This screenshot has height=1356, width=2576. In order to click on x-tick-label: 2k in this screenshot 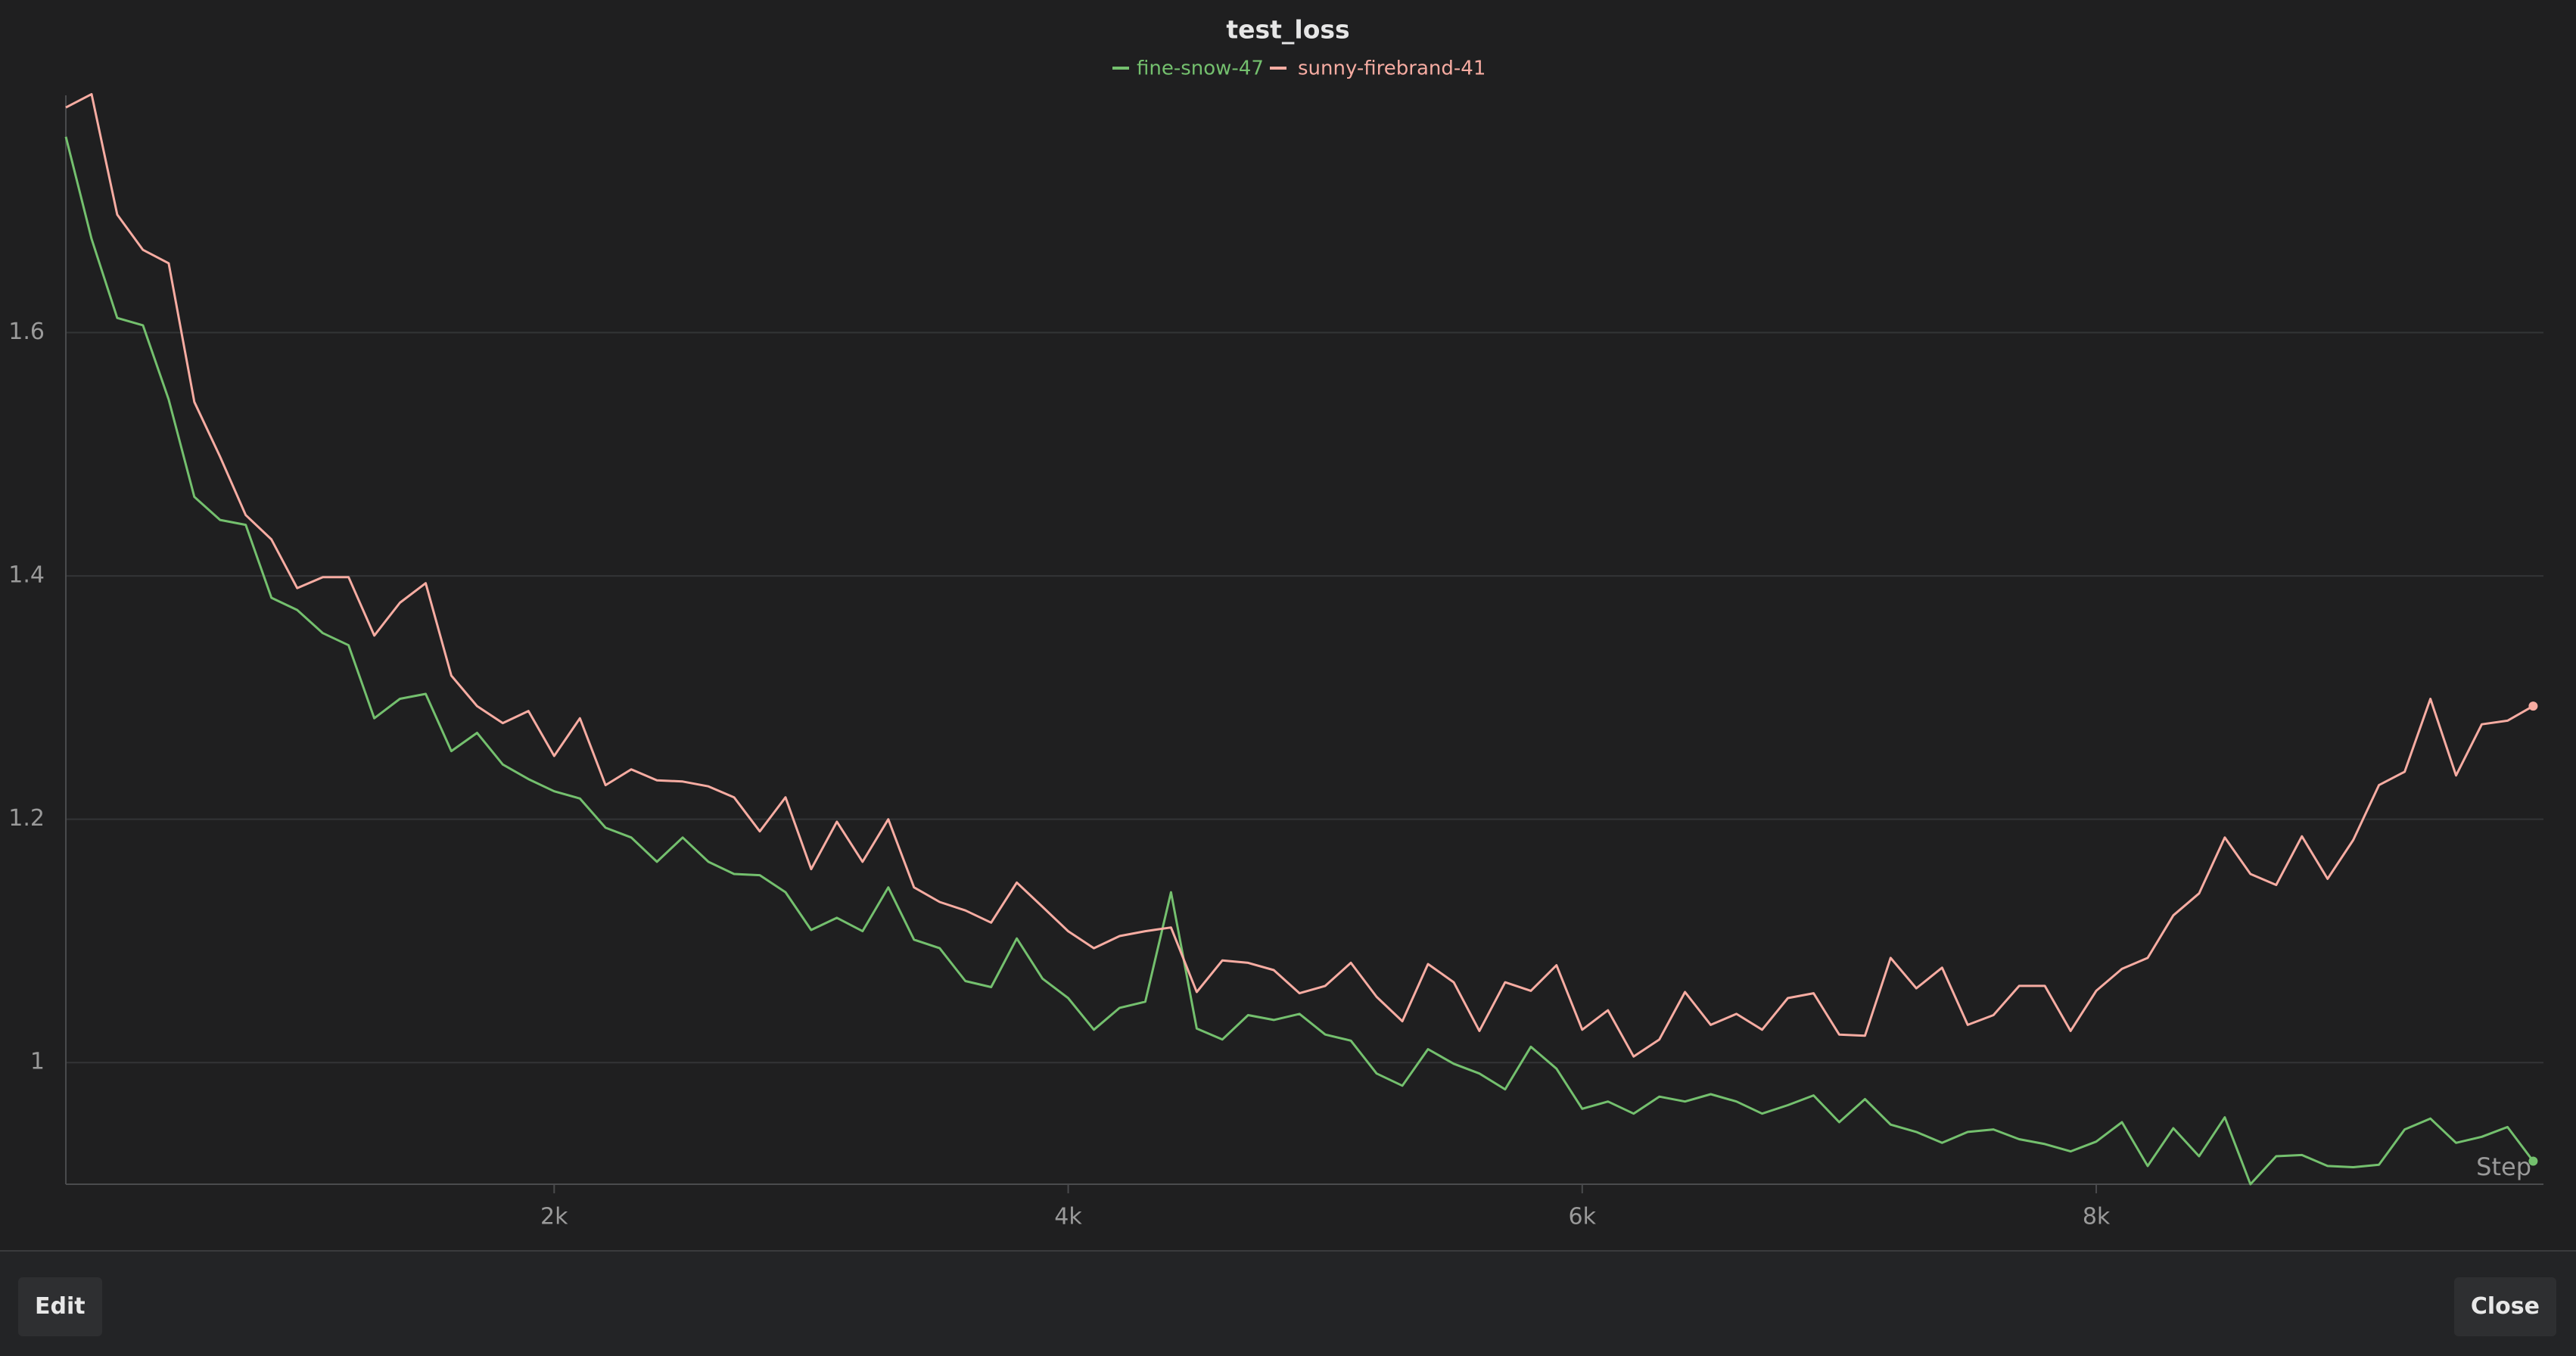, I will do `click(554, 1217)`.